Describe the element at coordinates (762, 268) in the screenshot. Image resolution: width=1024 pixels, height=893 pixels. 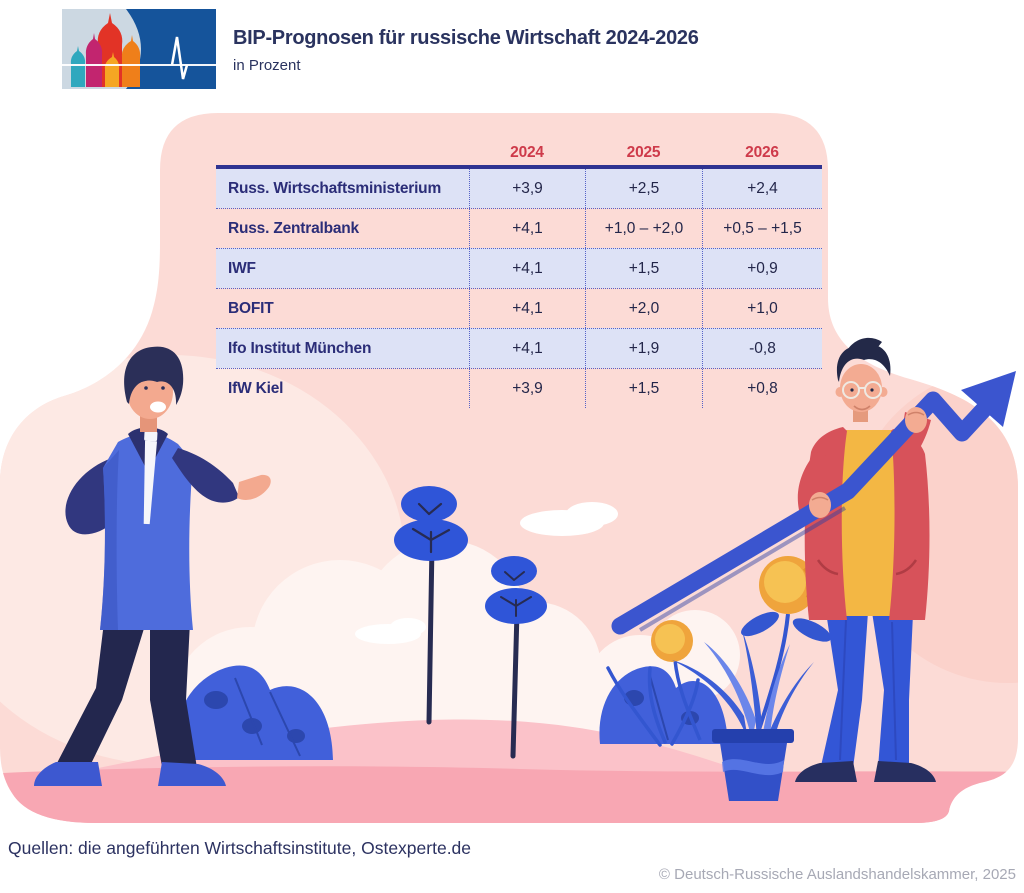
I see `value-2026: +0,9` at that location.